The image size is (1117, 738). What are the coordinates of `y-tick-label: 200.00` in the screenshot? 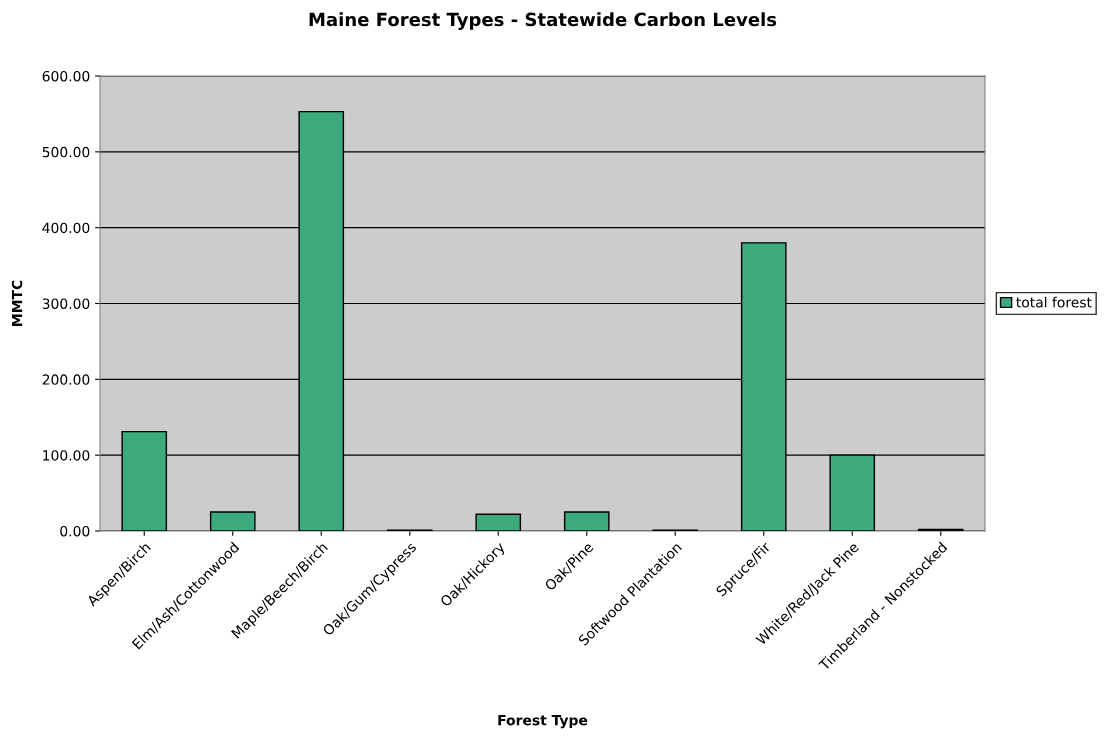 It's located at (66, 379).